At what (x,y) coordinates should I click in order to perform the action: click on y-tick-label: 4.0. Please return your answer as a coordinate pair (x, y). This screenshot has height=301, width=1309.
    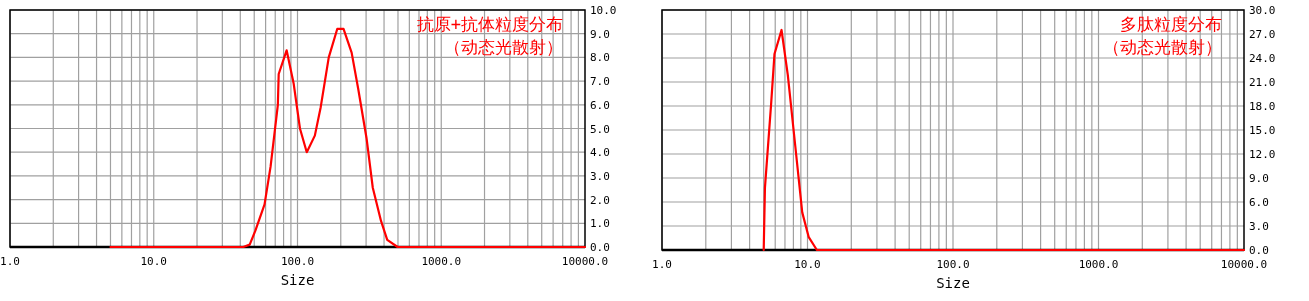
    Looking at the image, I should click on (600, 153).